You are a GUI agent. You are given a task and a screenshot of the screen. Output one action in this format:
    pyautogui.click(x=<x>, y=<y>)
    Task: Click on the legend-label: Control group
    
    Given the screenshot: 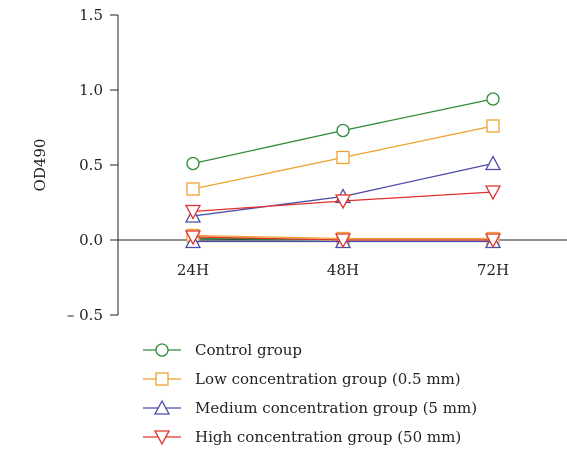 What is the action you would take?
    pyautogui.click(x=248, y=350)
    